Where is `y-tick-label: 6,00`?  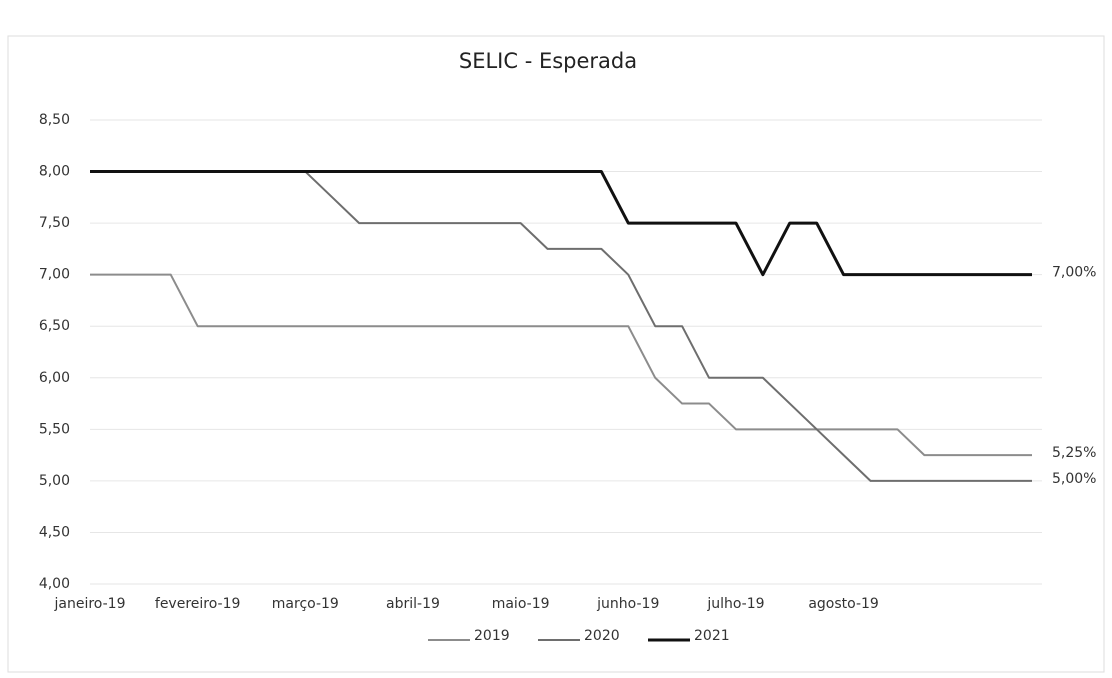 y-tick-label: 6,00 is located at coordinates (54, 378).